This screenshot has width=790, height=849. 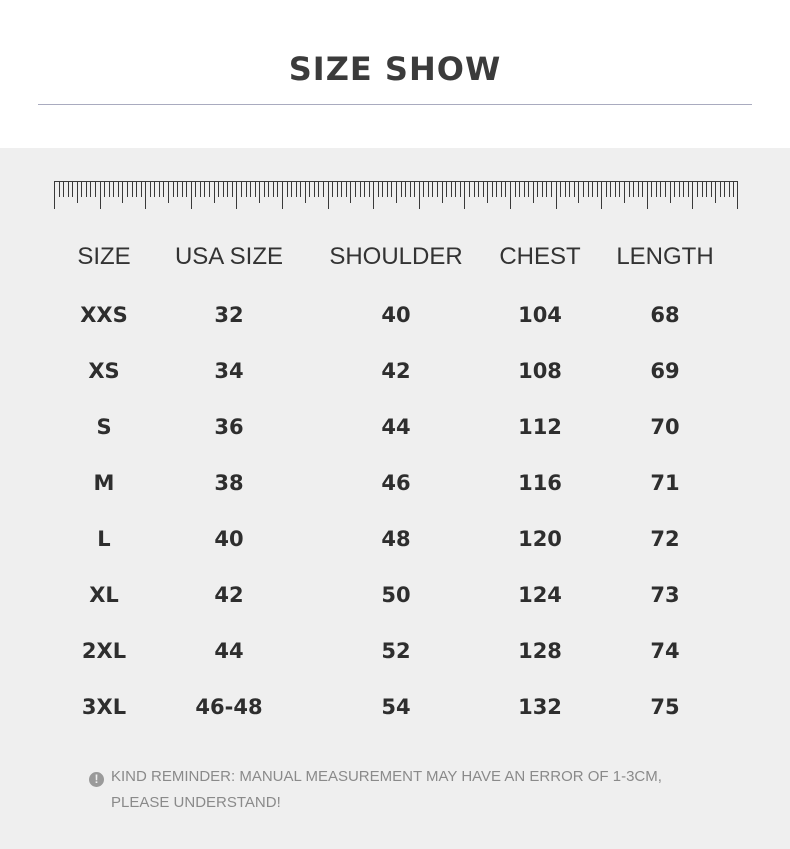 I want to click on header-length: LENGTH, so click(x=665, y=256).